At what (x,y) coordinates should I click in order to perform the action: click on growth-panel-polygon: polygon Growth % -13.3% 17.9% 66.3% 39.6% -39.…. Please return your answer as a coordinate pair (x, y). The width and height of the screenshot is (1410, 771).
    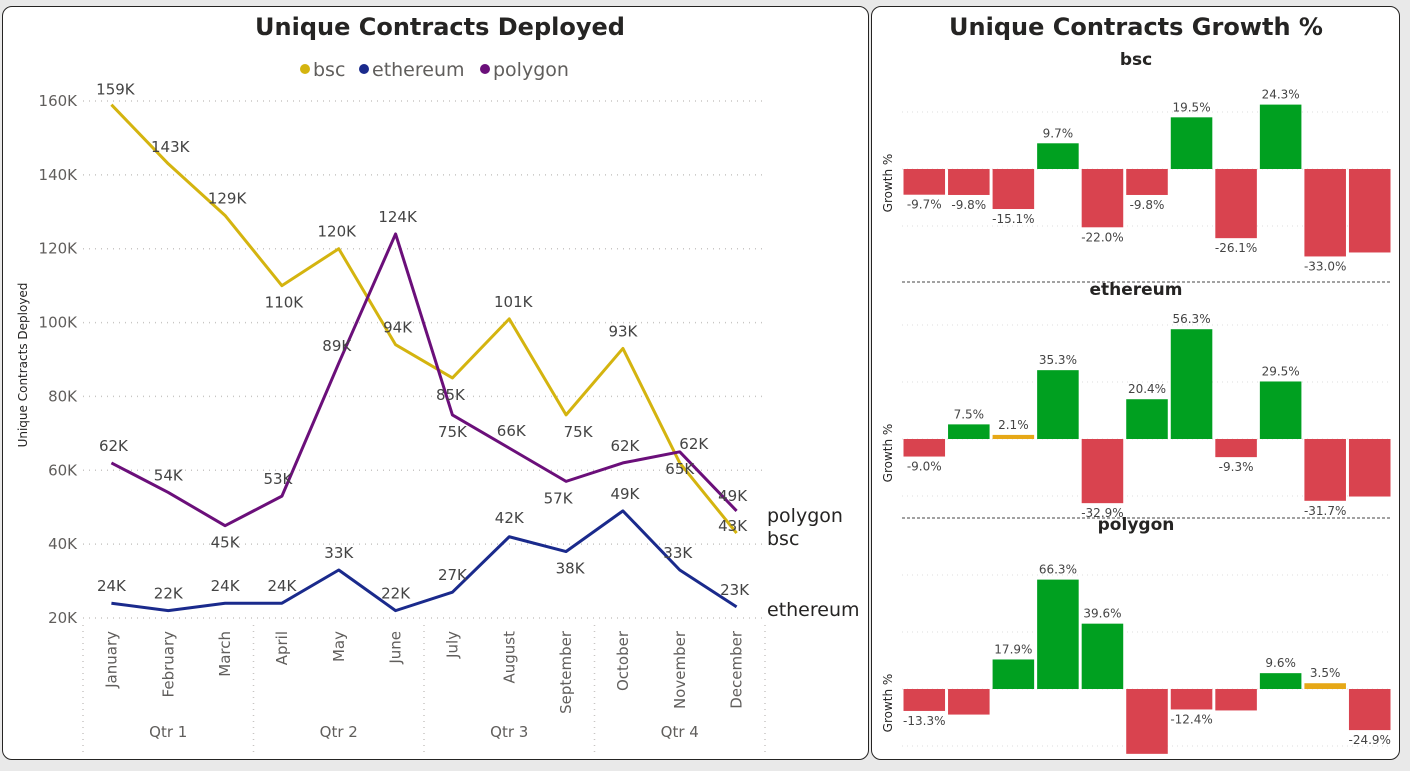
    Looking at the image, I should click on (1136, 637).